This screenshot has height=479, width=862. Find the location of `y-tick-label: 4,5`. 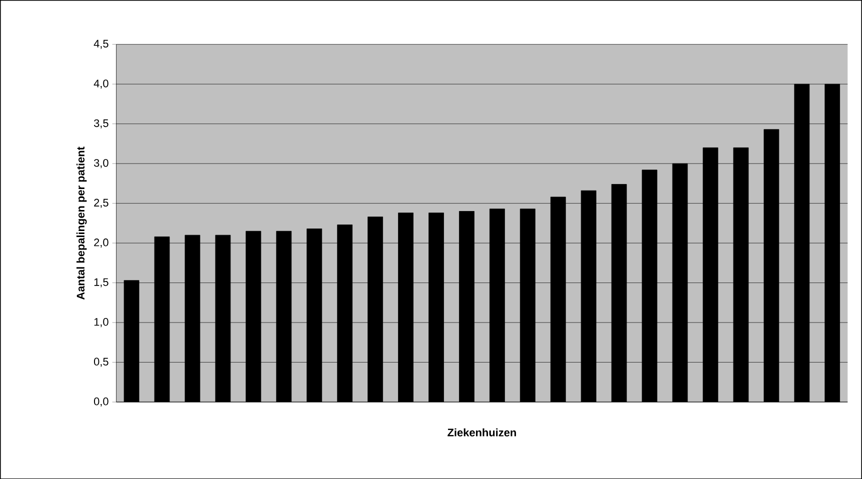

y-tick-label: 4,5 is located at coordinates (101, 44).